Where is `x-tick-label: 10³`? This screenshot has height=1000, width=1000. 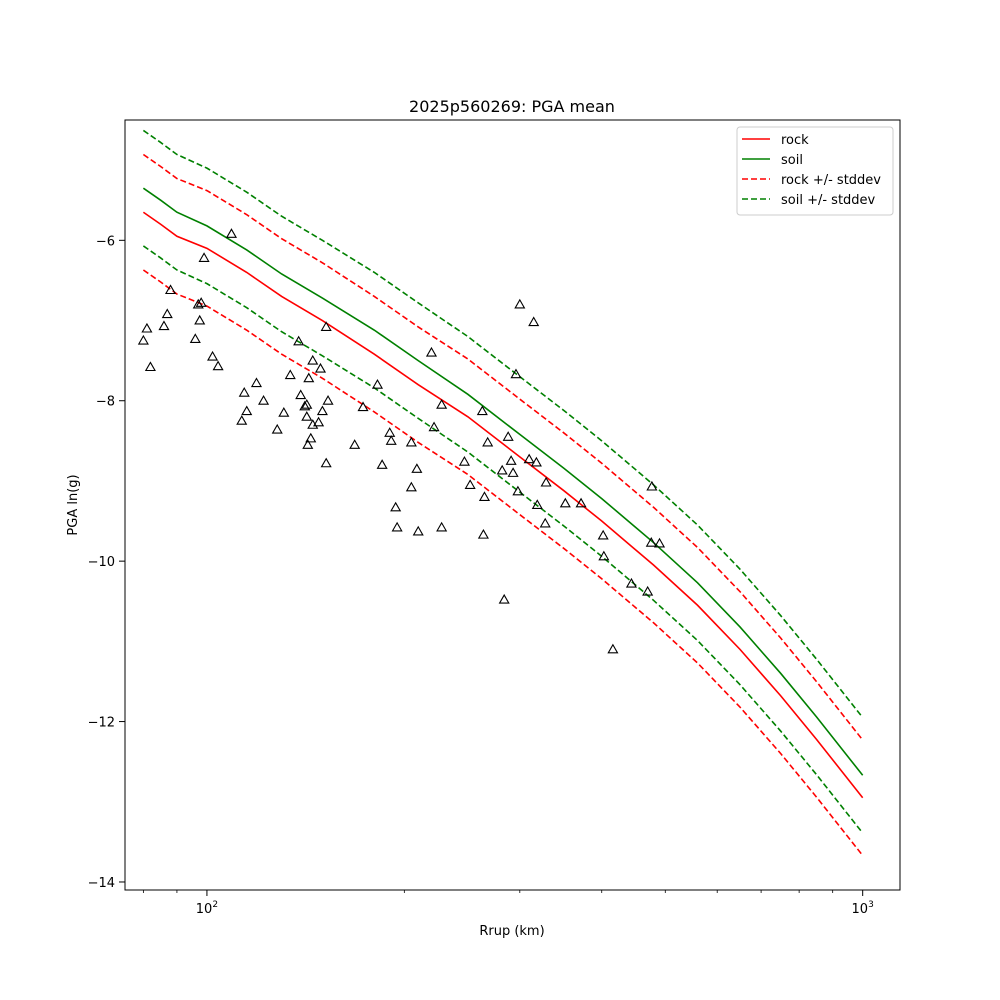
x-tick-label: 10³ is located at coordinates (863, 908).